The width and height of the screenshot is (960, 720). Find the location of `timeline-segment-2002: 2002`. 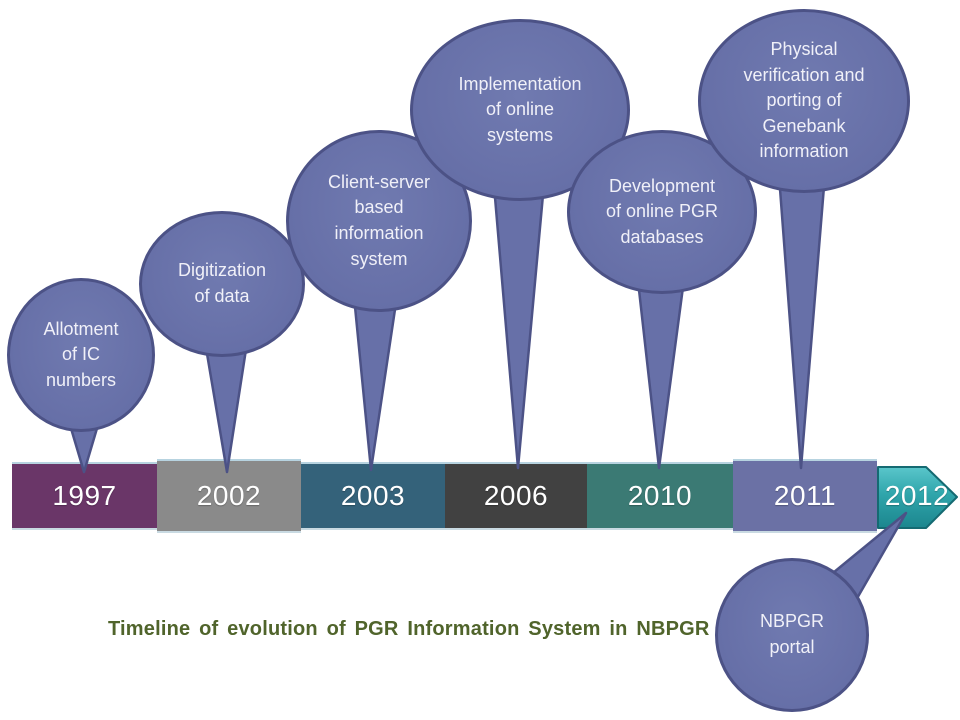

timeline-segment-2002: 2002 is located at coordinates (229, 496).